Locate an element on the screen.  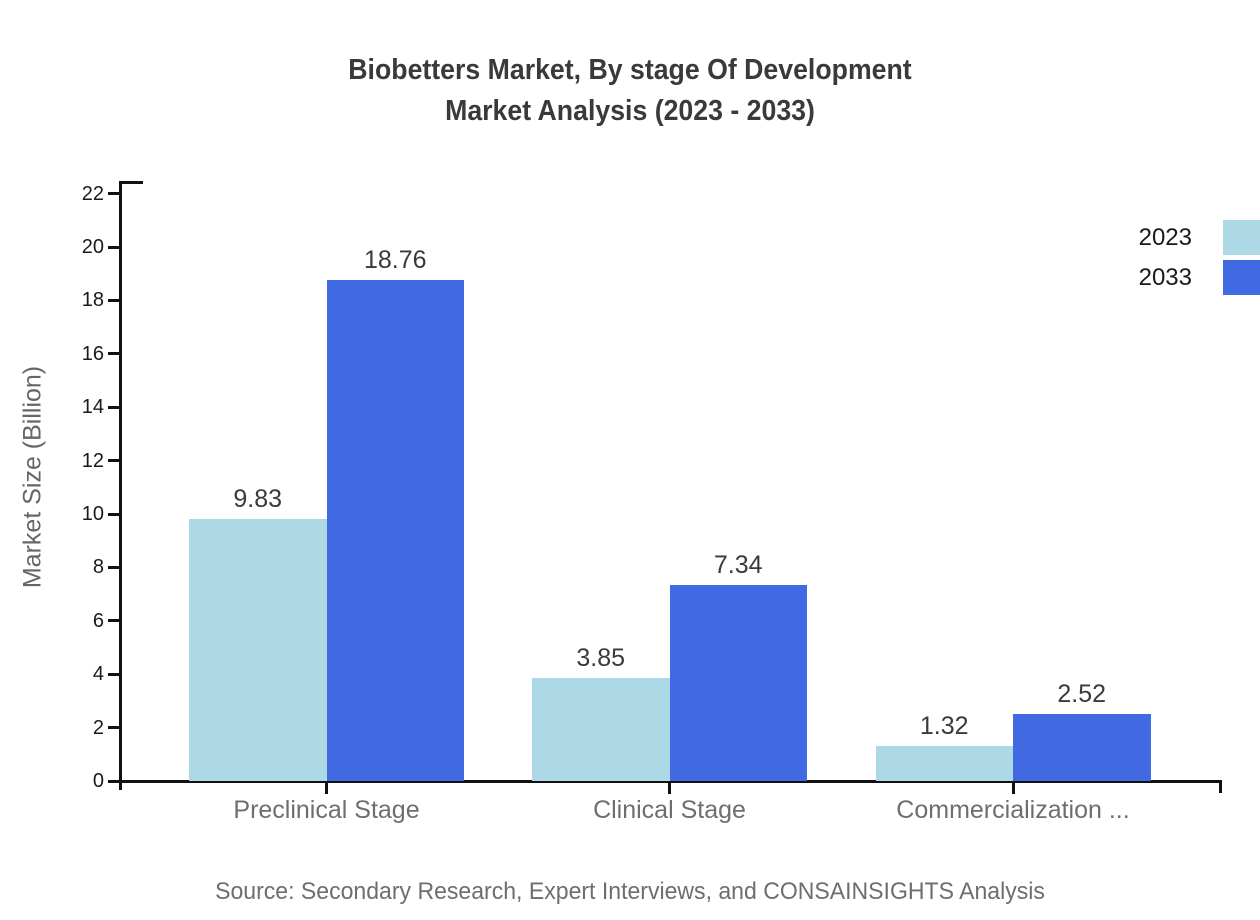
bar-2033-commercialization is located at coordinates (1082, 747).